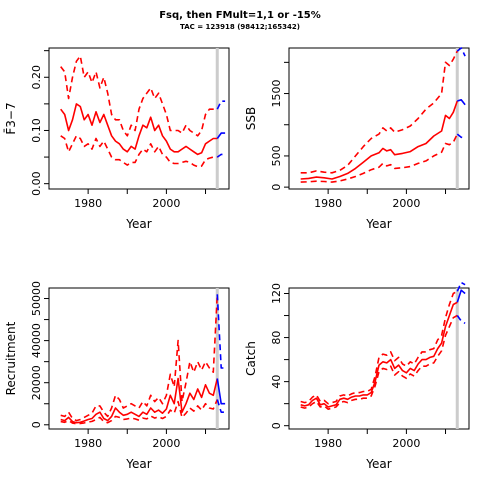 The height and width of the screenshot is (480, 480). What do you see at coordinates (461, 296) in the screenshot?
I see `catch-series-projection-median` at bounding box center [461, 296].